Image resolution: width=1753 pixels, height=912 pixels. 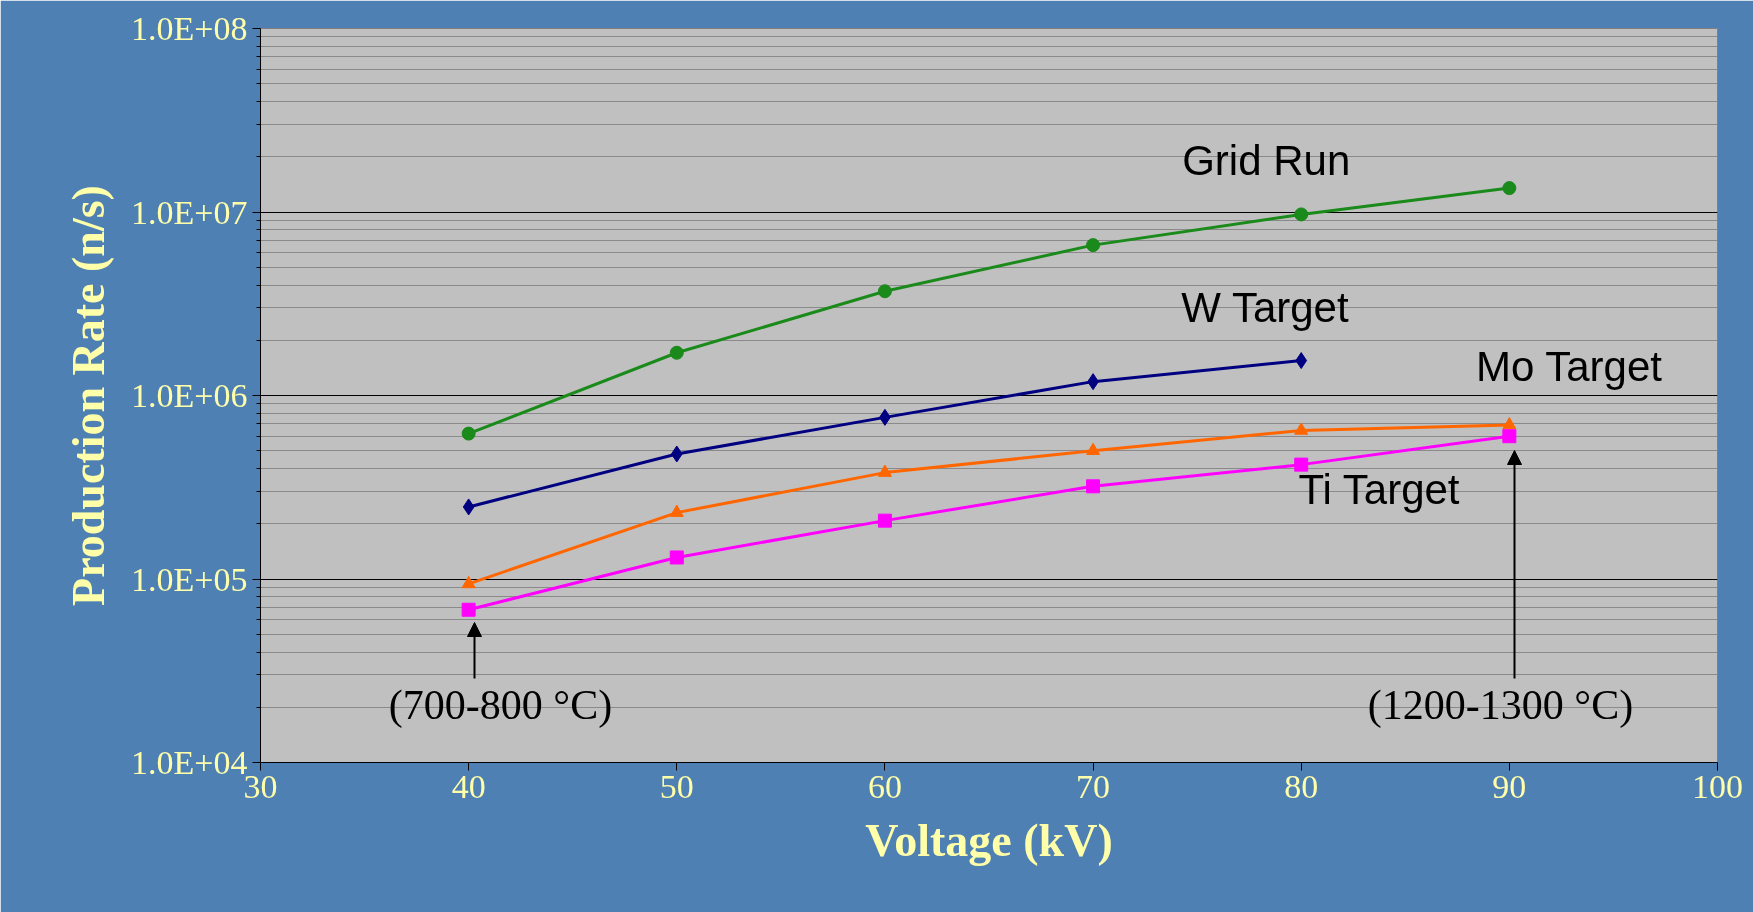 I want to click on annotation: (700-800 °C), so click(x=500, y=705).